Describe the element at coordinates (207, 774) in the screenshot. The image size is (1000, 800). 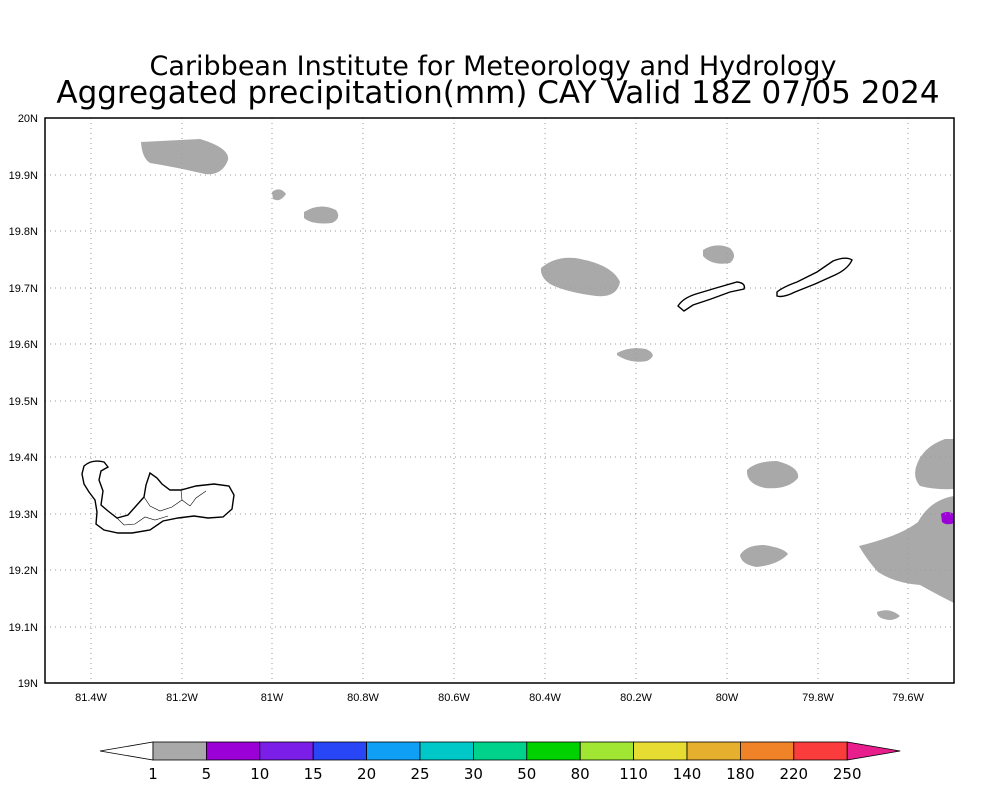
I see `colorbar-label: 5` at that location.